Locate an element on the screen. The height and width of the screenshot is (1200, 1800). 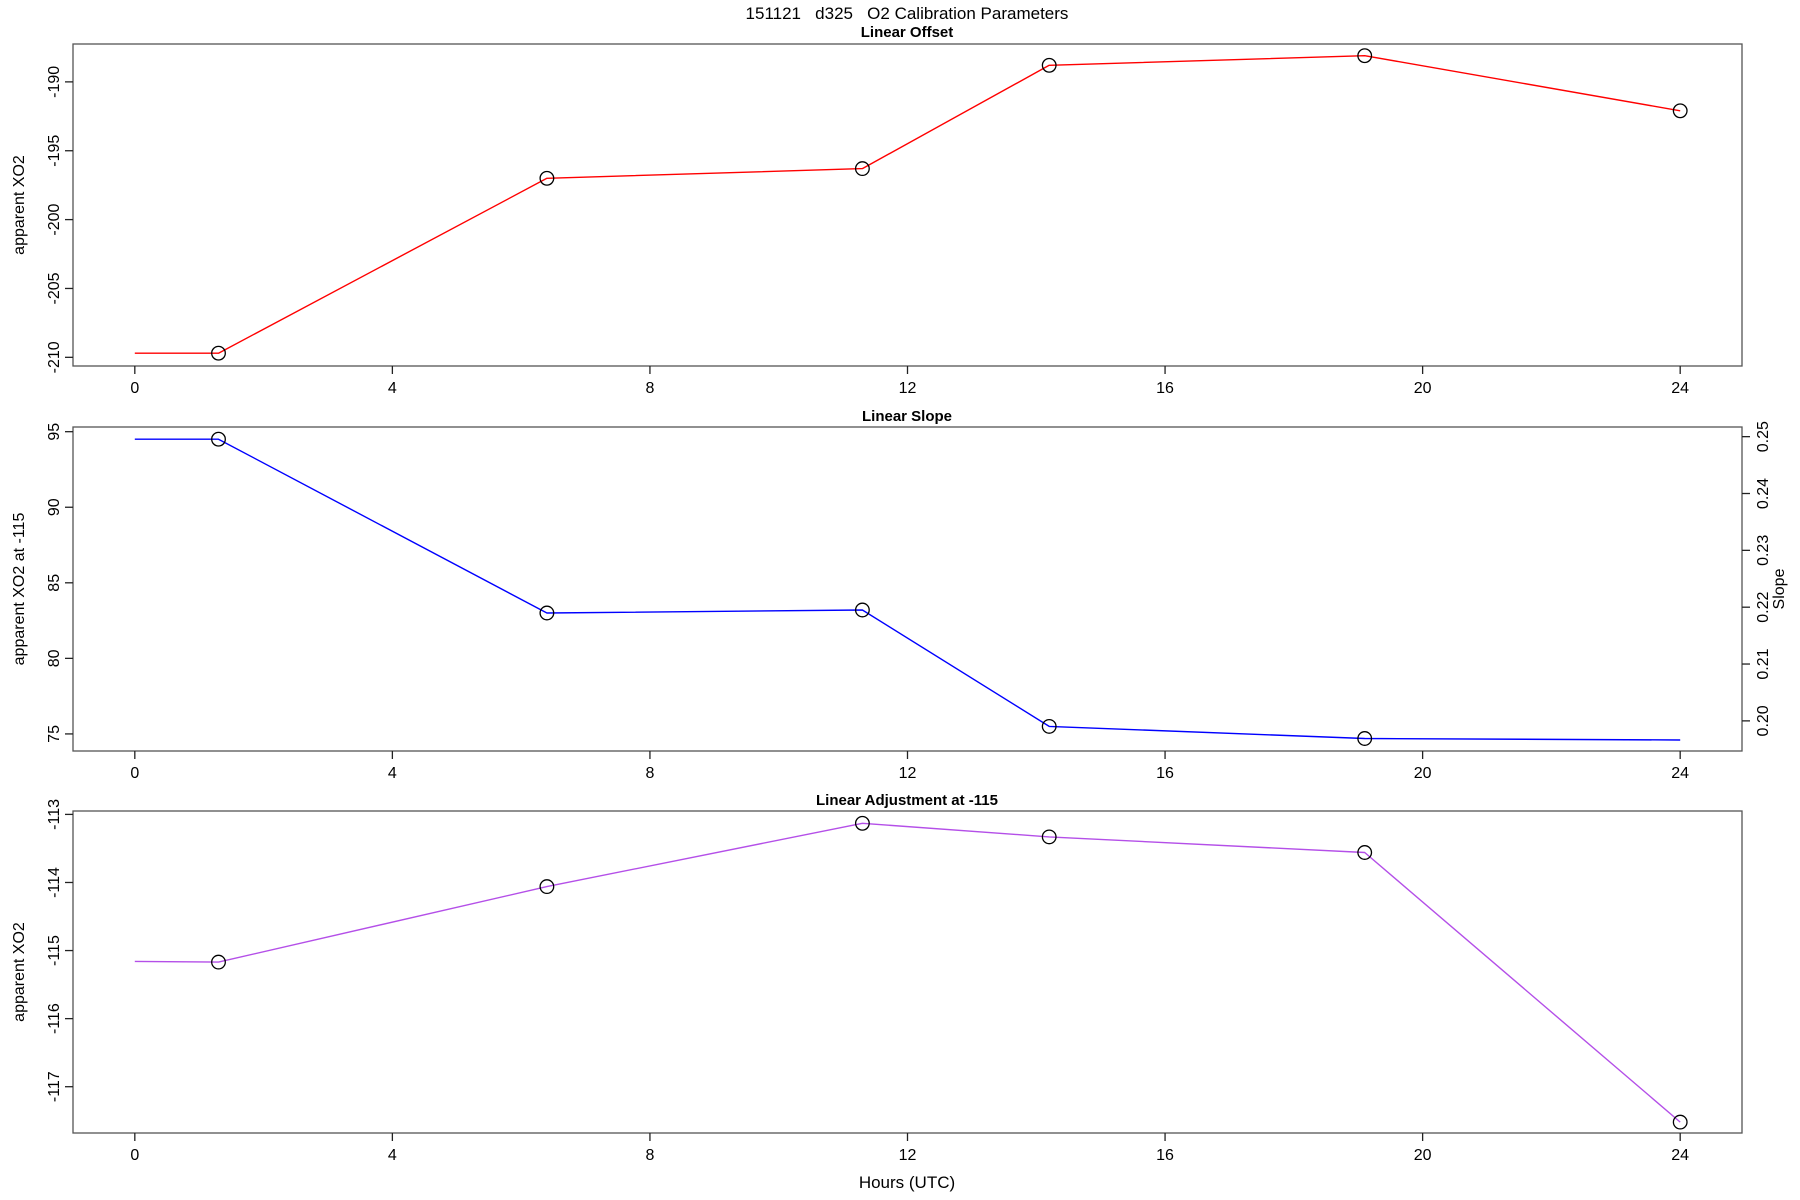
y2-tick-label: 0.25 is located at coordinates (1763, 436).